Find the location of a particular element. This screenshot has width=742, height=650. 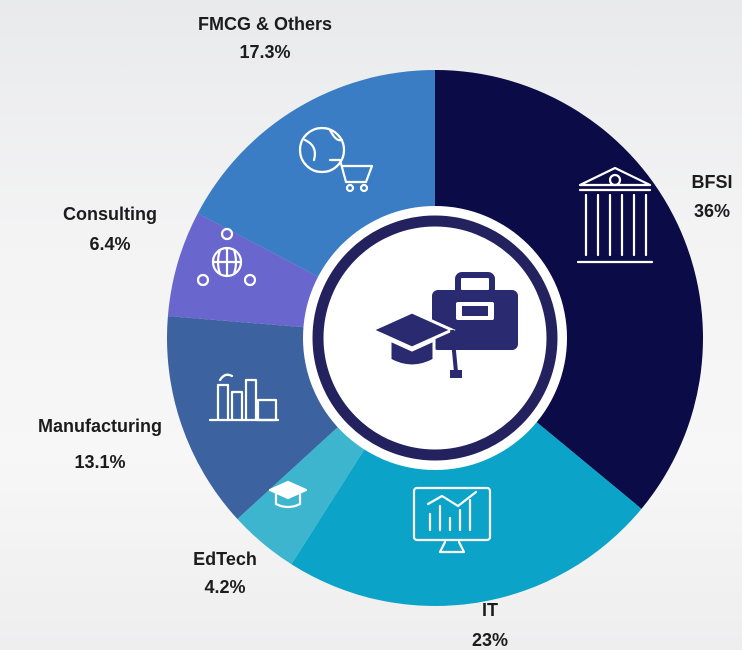

slice-value-label: 23% is located at coordinates (490, 640).